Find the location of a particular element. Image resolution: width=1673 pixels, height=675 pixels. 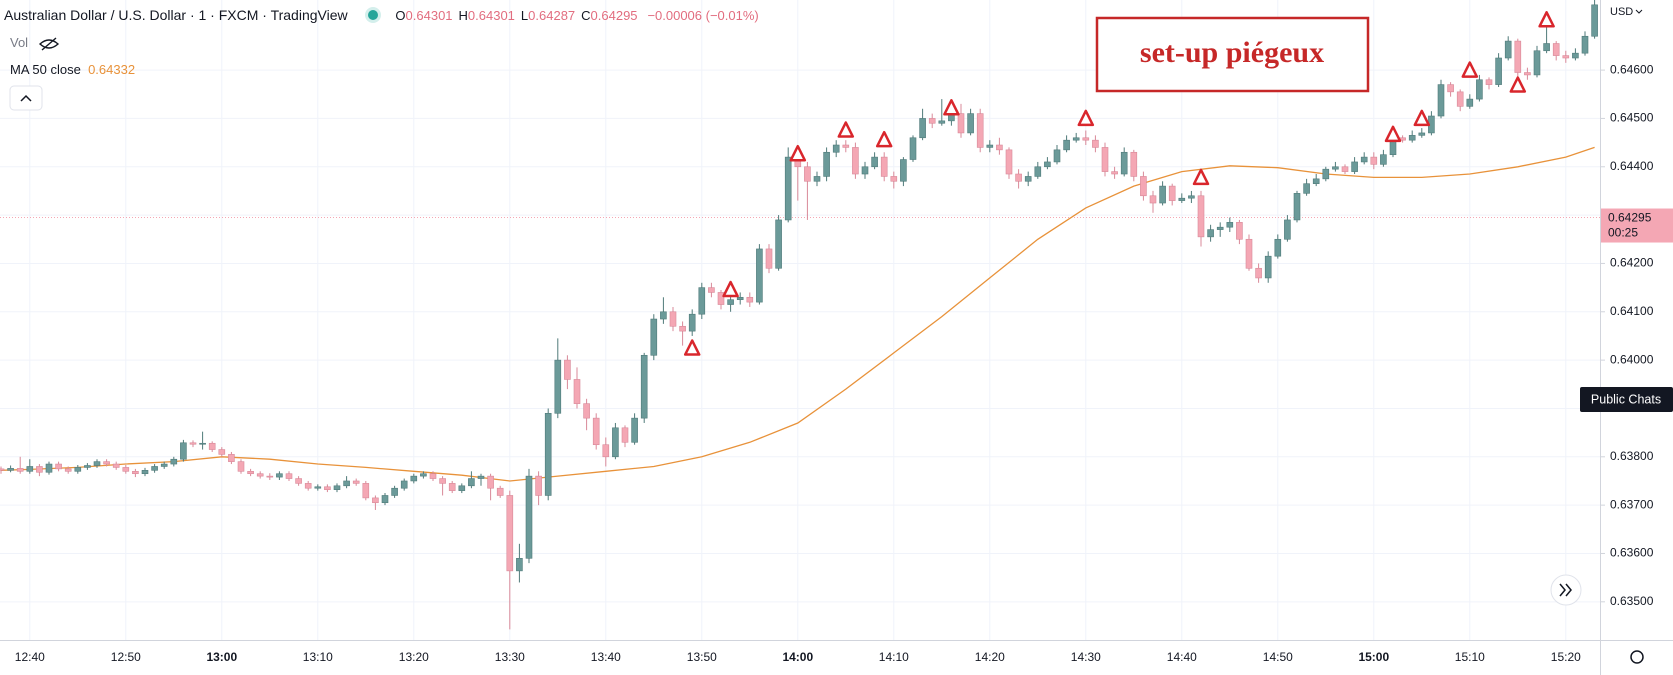

x-tick-label: 14:50 is located at coordinates (1278, 657).